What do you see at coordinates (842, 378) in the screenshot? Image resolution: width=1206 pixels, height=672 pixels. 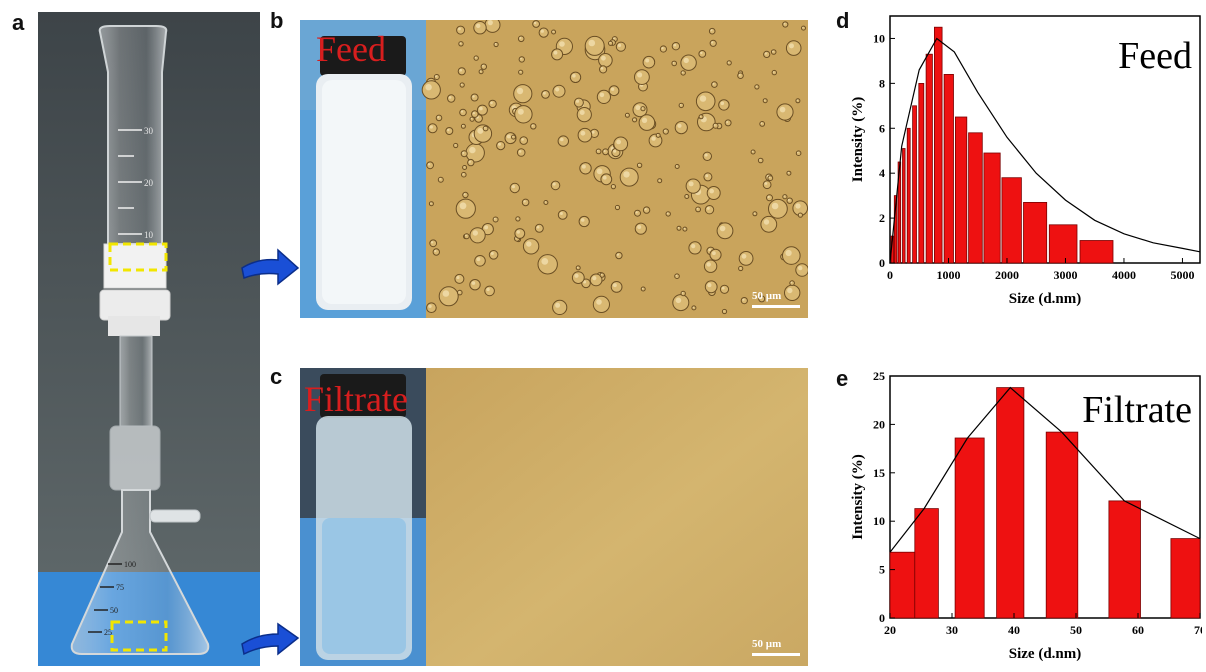 I see `panel-letter-e: e` at bounding box center [842, 378].